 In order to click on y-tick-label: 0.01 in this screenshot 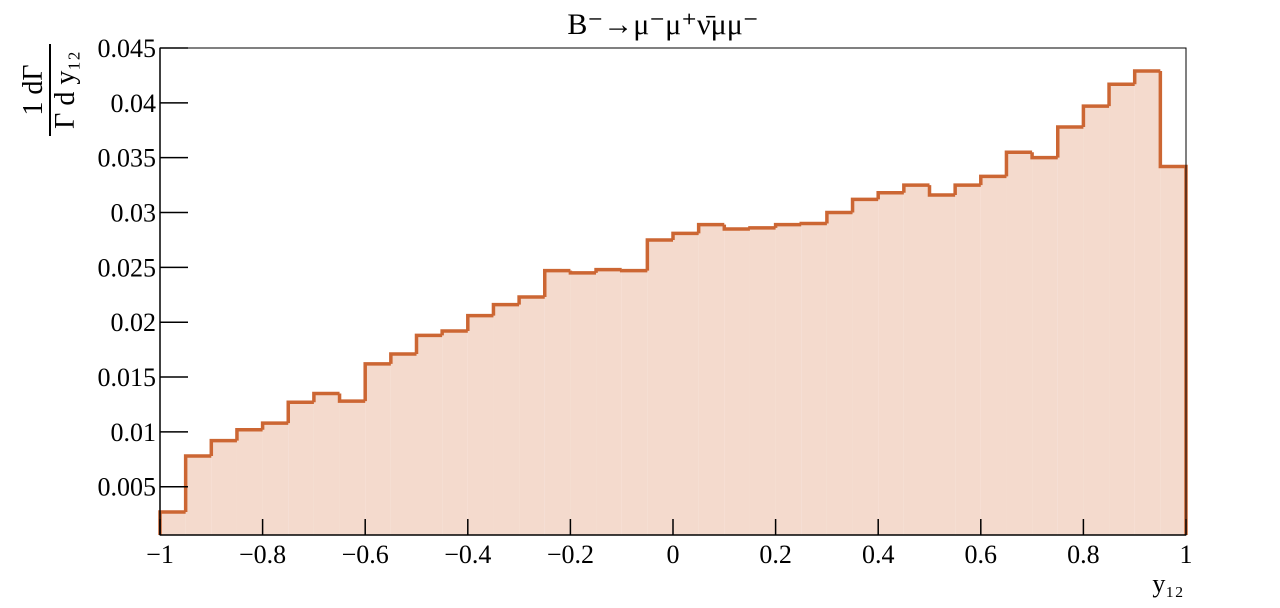, I will do `click(134, 432)`.